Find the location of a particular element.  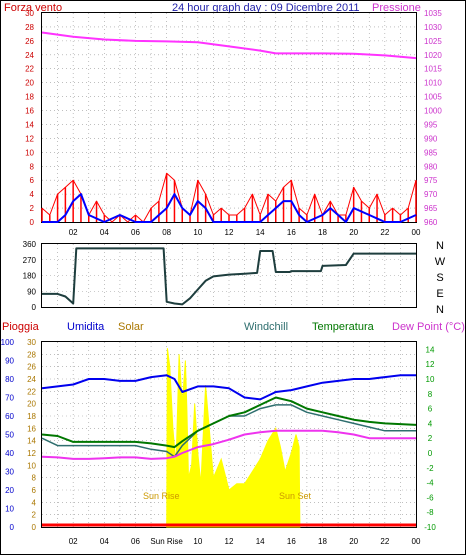

wind-x-tick: 20 is located at coordinates (353, 232).